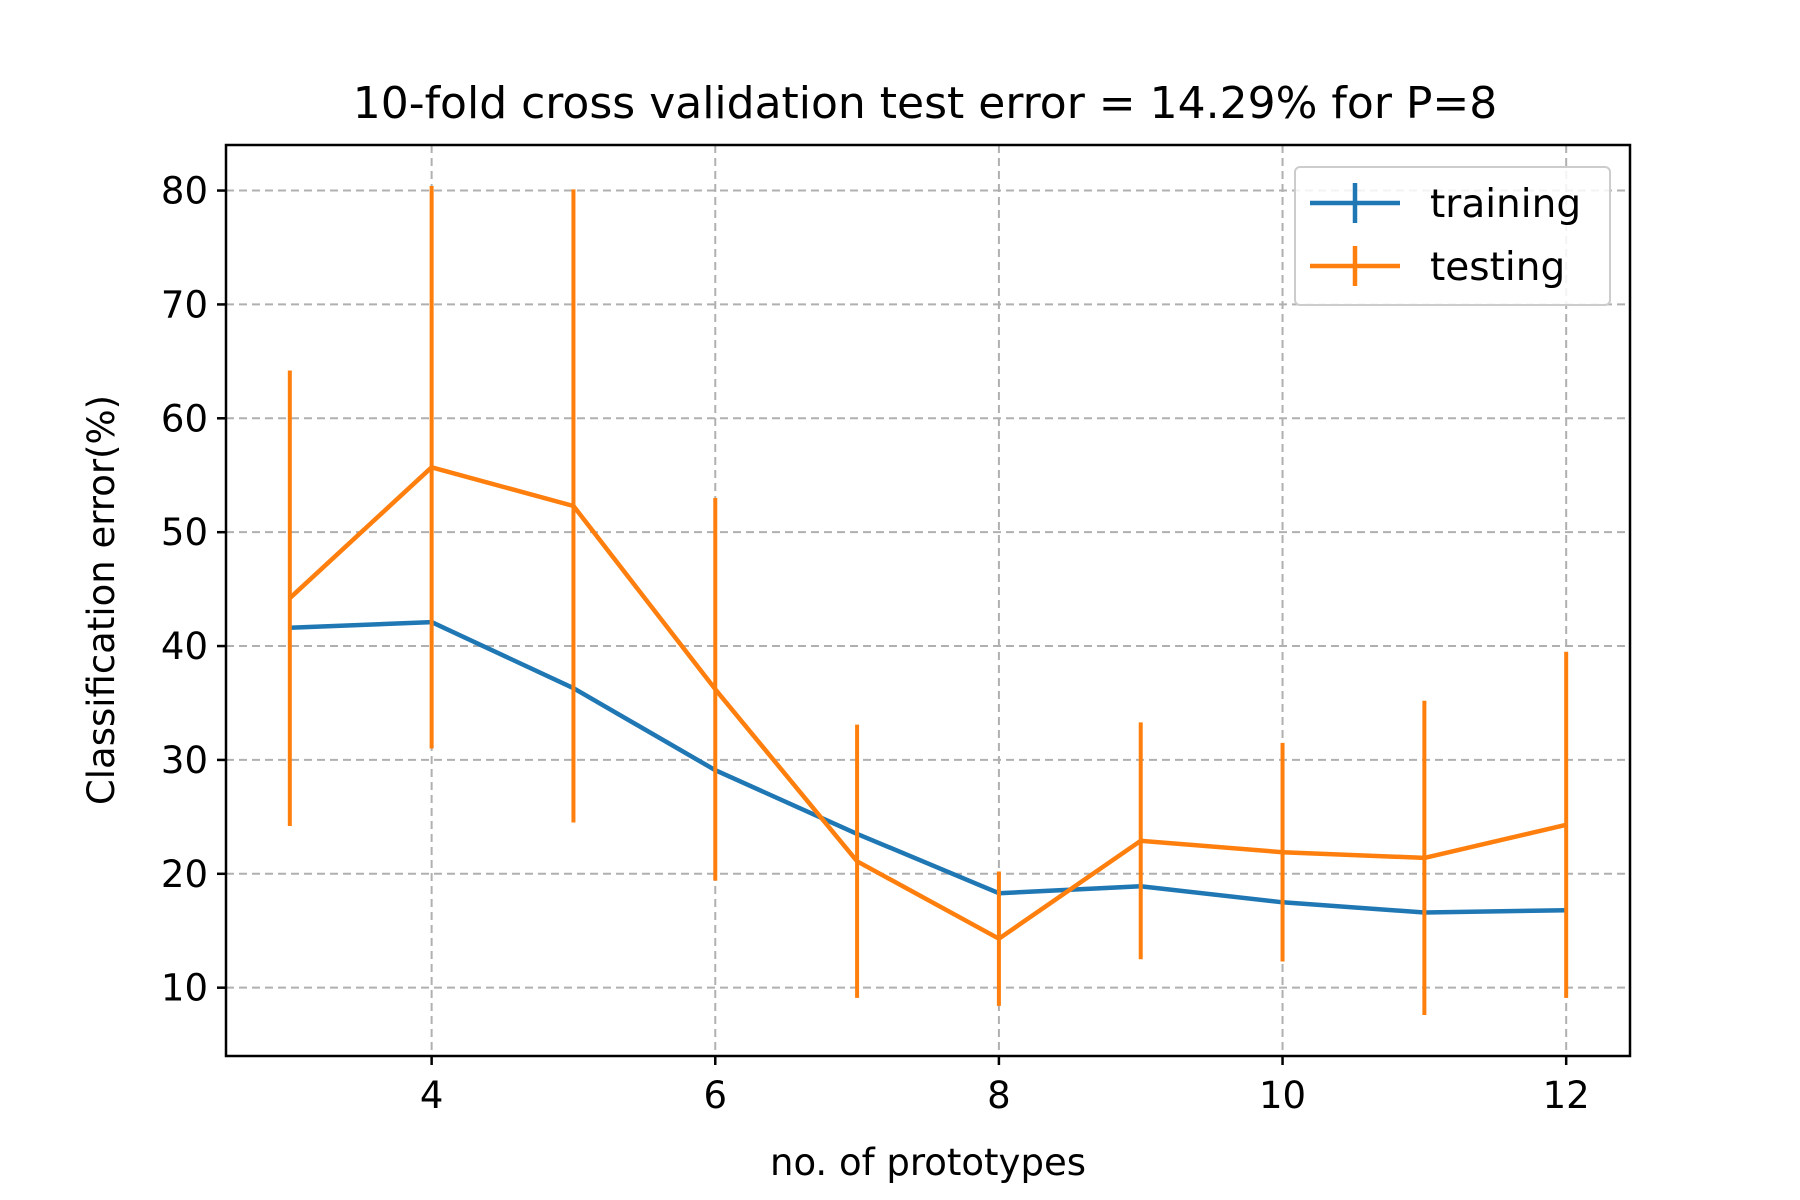 This screenshot has height=1200, width=1800. What do you see at coordinates (999, 1095) in the screenshot?
I see `x-tick-label: 8` at bounding box center [999, 1095].